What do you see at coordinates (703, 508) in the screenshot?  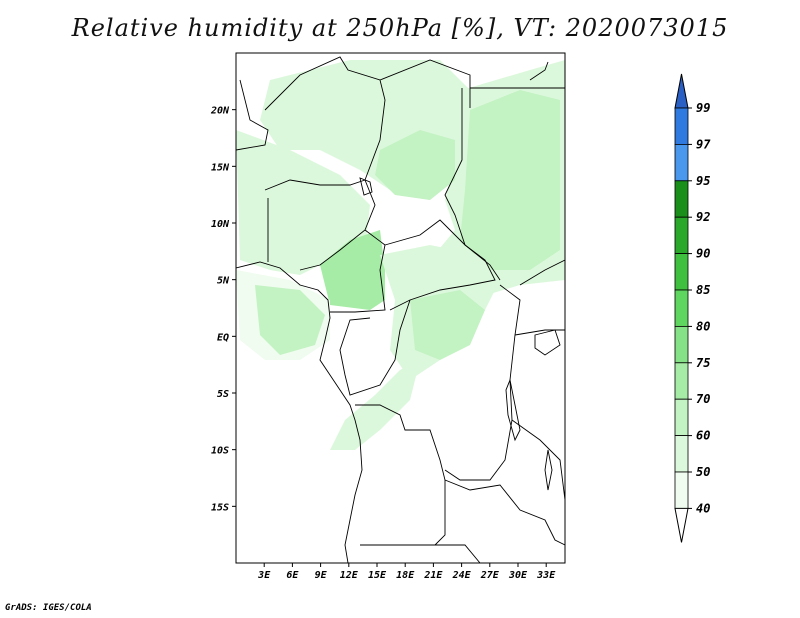 I see `colorbar-label: 40` at bounding box center [703, 508].